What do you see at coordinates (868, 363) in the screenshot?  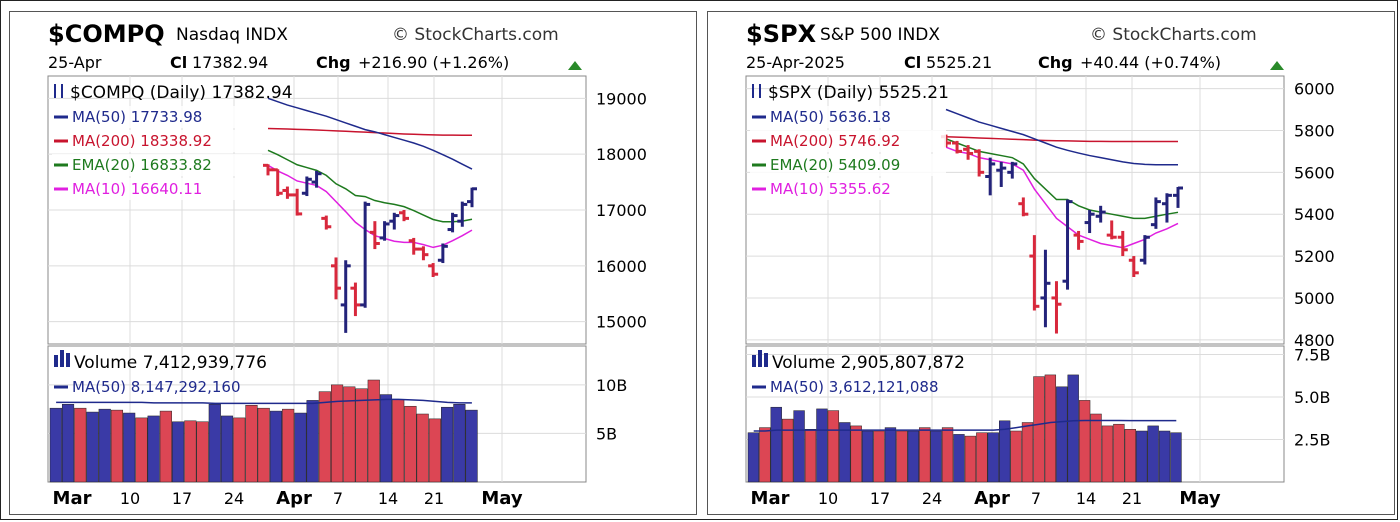 I see `volume-legend-title: Volume 2,905,807,872` at bounding box center [868, 363].